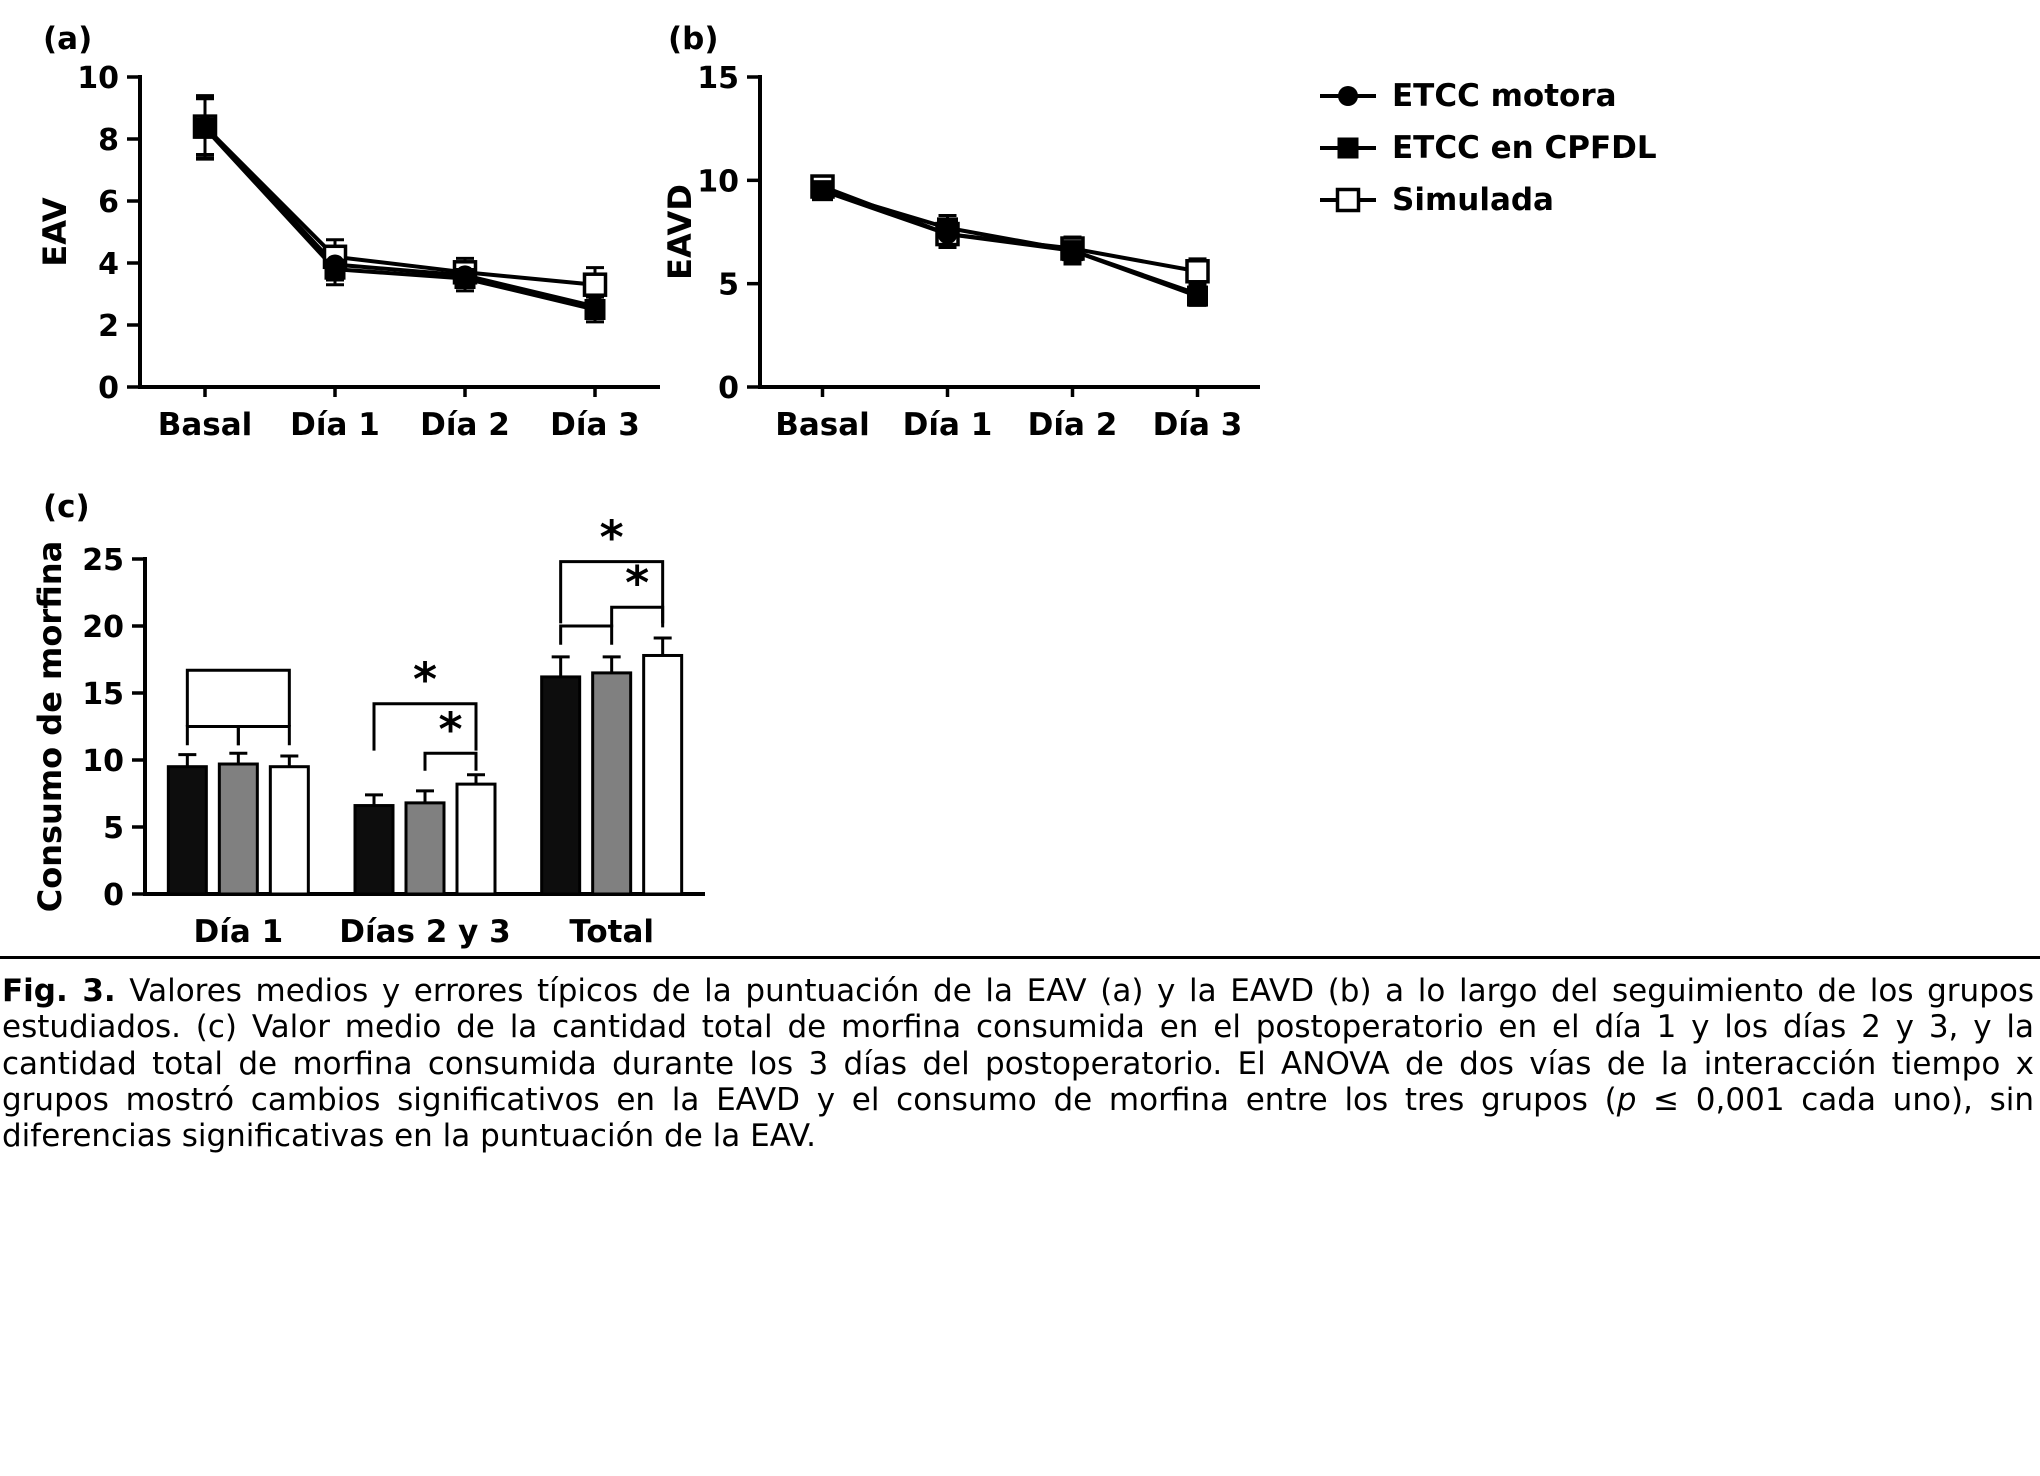 The width and height of the screenshot is (2040, 1476). Describe the element at coordinates (682, 232) in the screenshot. I see `svg-text: EAVD` at that location.